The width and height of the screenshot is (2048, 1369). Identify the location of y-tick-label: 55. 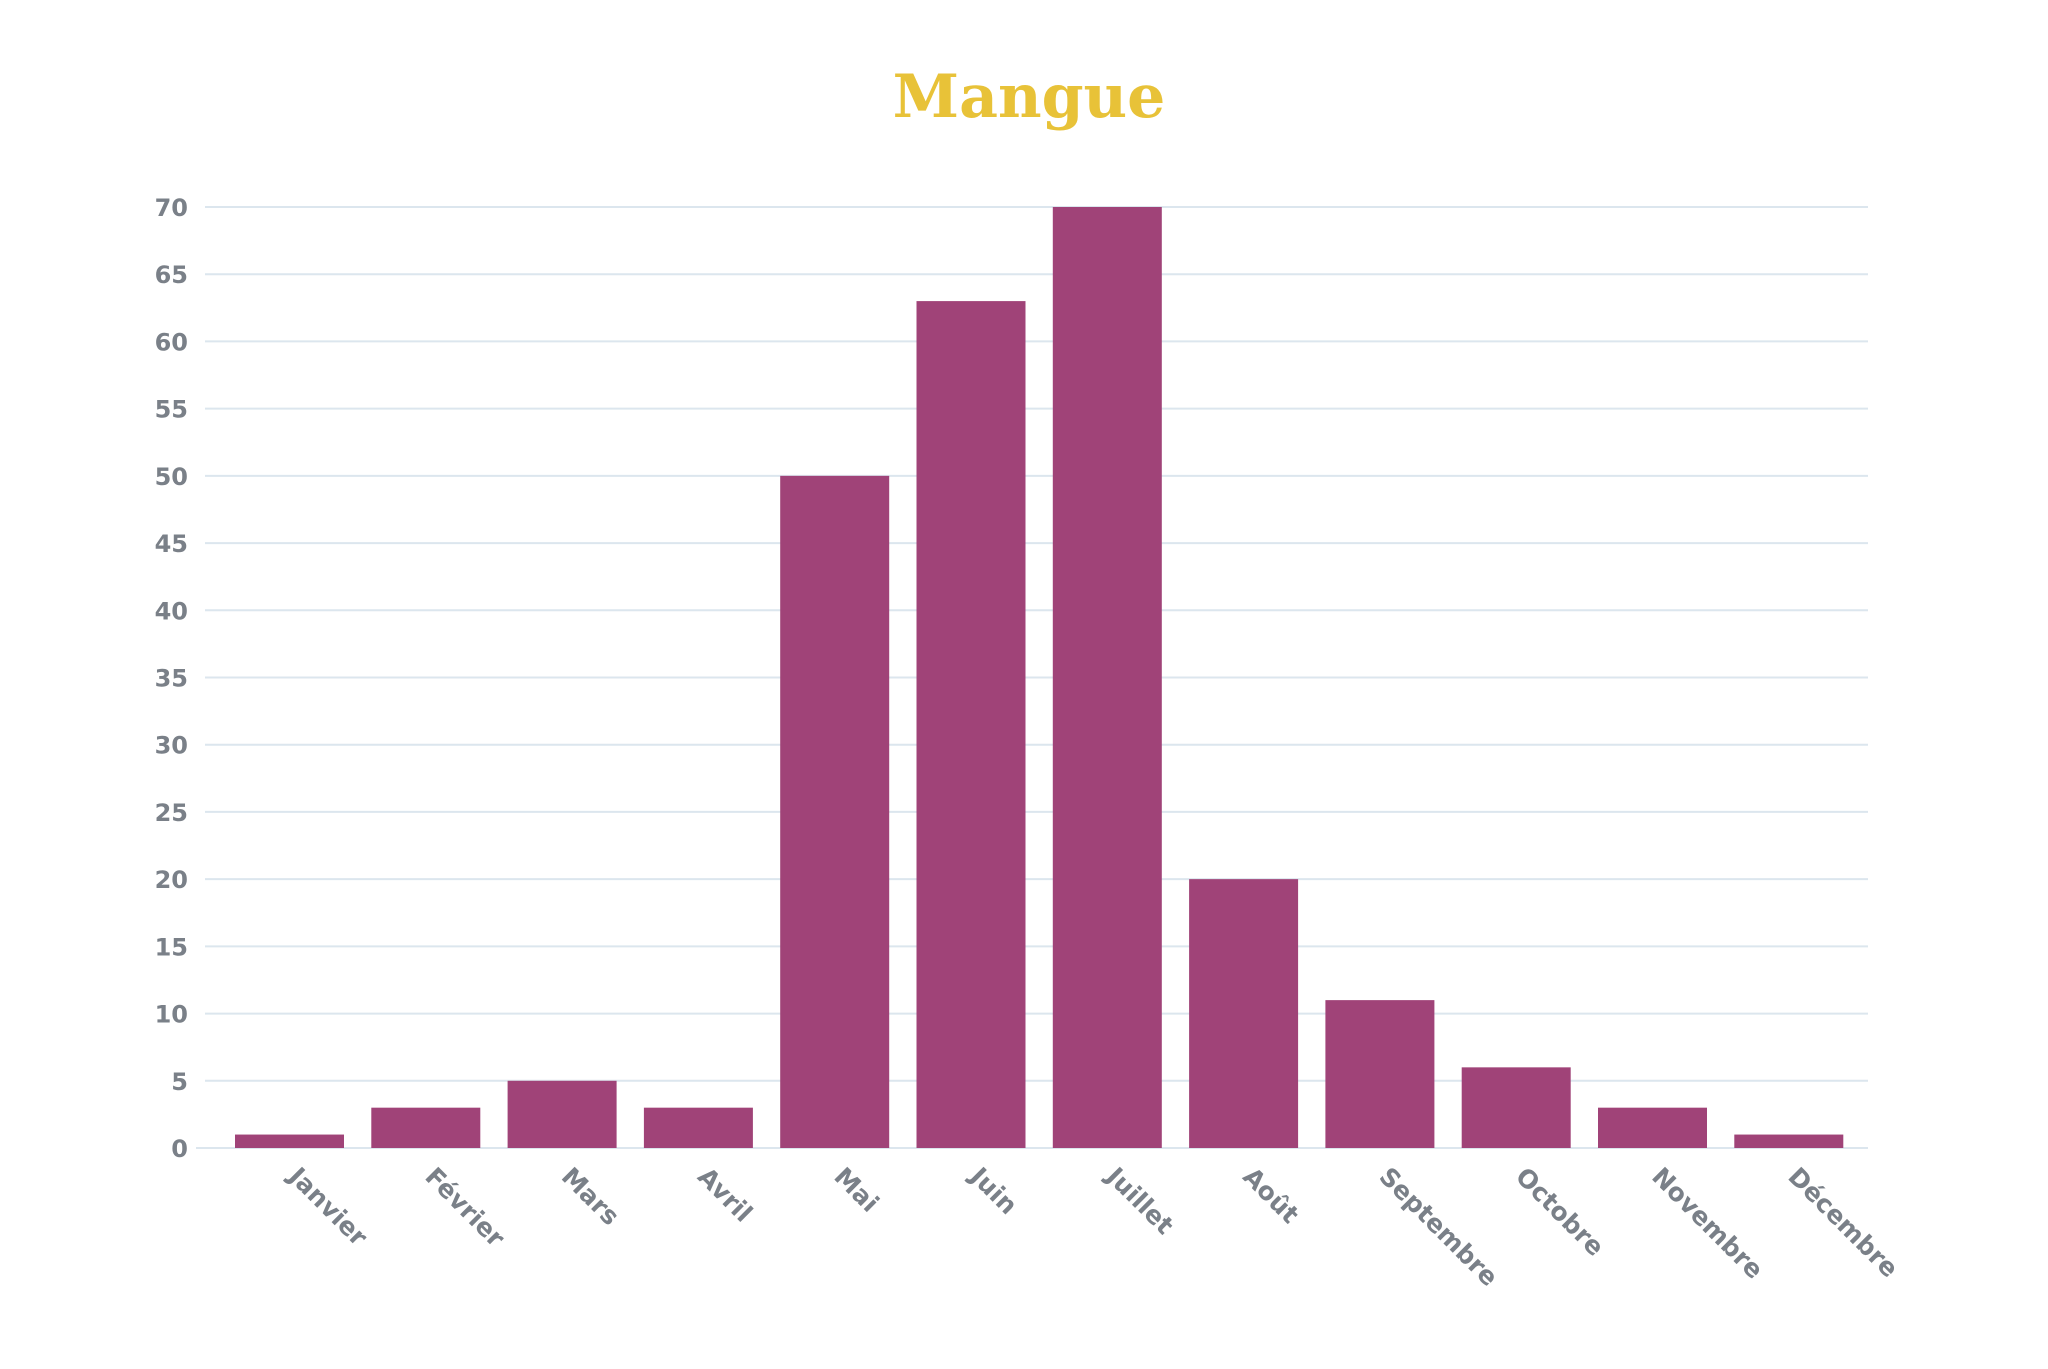
(171, 410).